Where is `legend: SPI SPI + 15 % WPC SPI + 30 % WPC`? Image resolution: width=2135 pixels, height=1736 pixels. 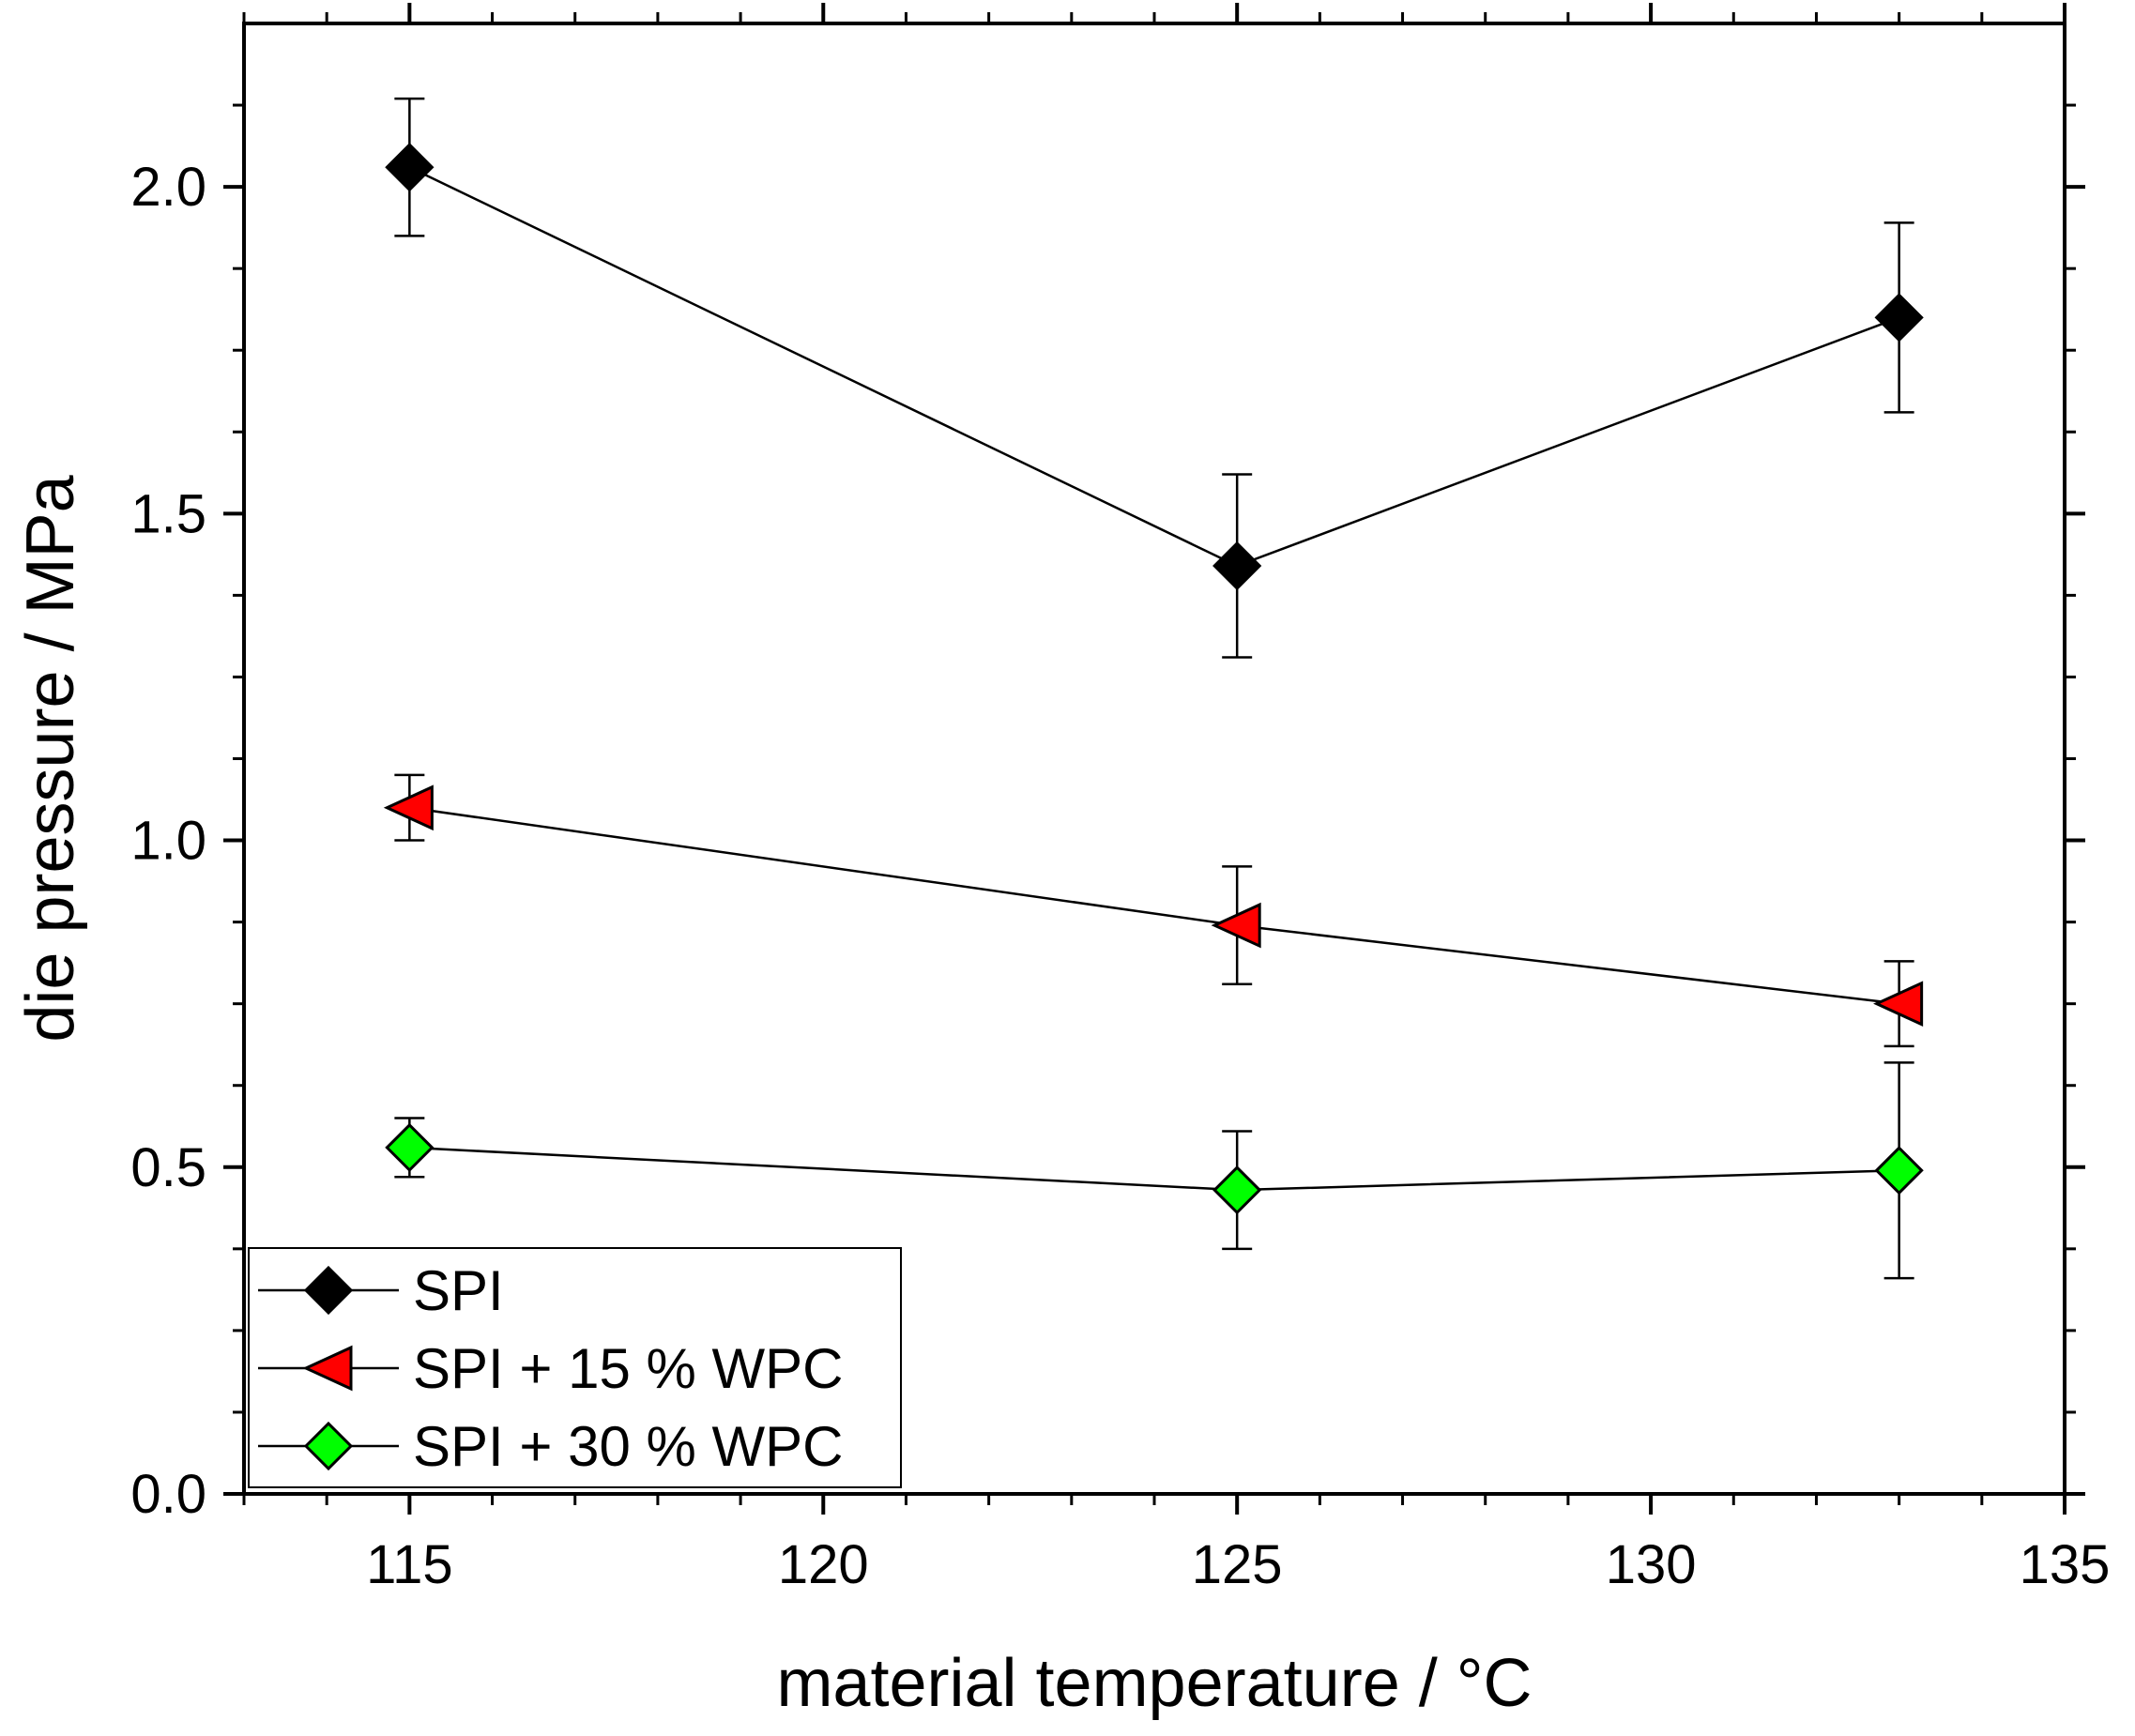 legend: SPI SPI + 15 % WPC SPI + 30 % WPC is located at coordinates (575, 1367).